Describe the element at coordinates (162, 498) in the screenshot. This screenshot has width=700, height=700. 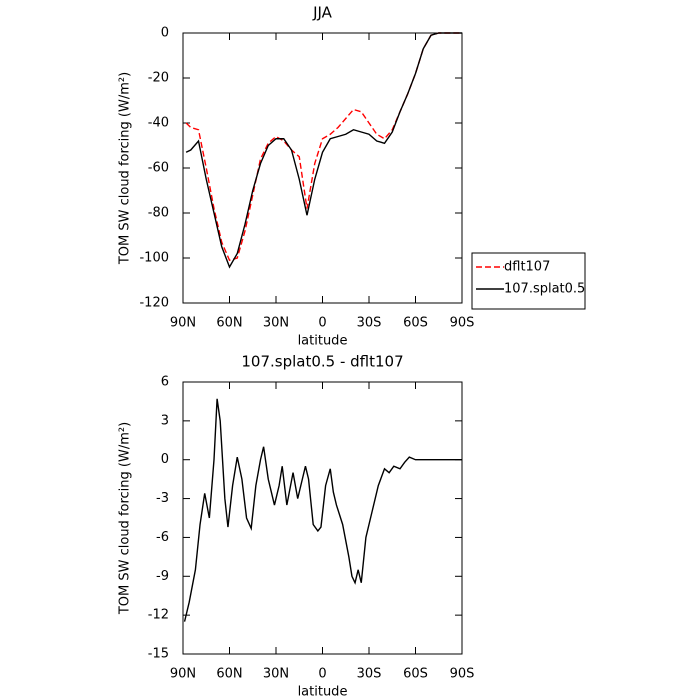
I see `y-tick-label: -3` at that location.